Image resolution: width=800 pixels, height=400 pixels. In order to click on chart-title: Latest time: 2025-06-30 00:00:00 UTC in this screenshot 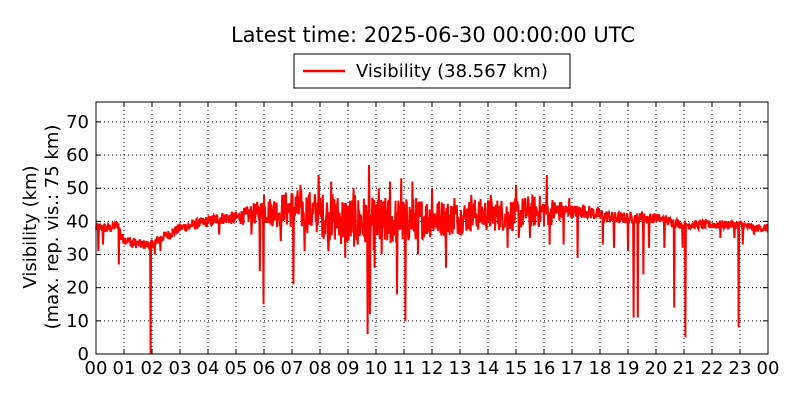, I will do `click(433, 35)`.